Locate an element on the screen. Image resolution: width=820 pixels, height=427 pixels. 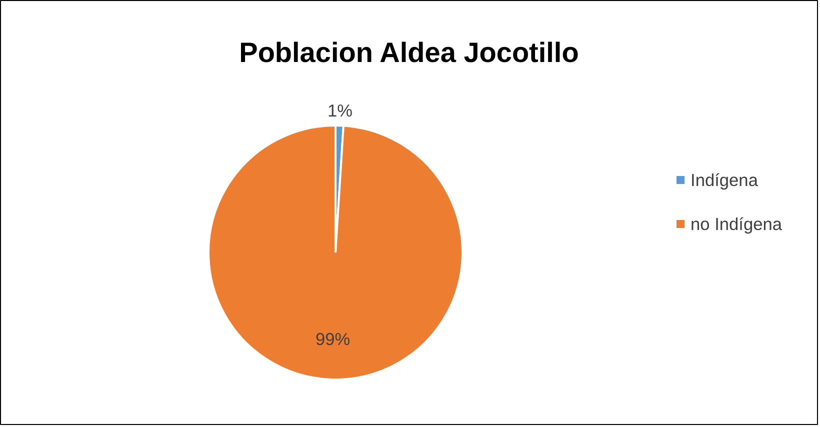
chart-title: Poblacion Aldea Jocotillo is located at coordinates (409, 52).